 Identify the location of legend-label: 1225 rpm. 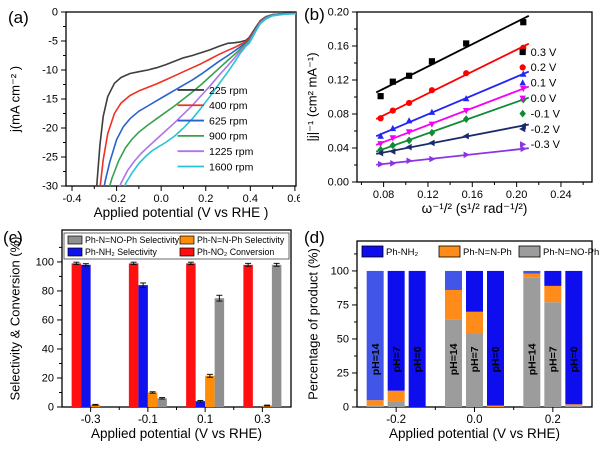
(231, 152).